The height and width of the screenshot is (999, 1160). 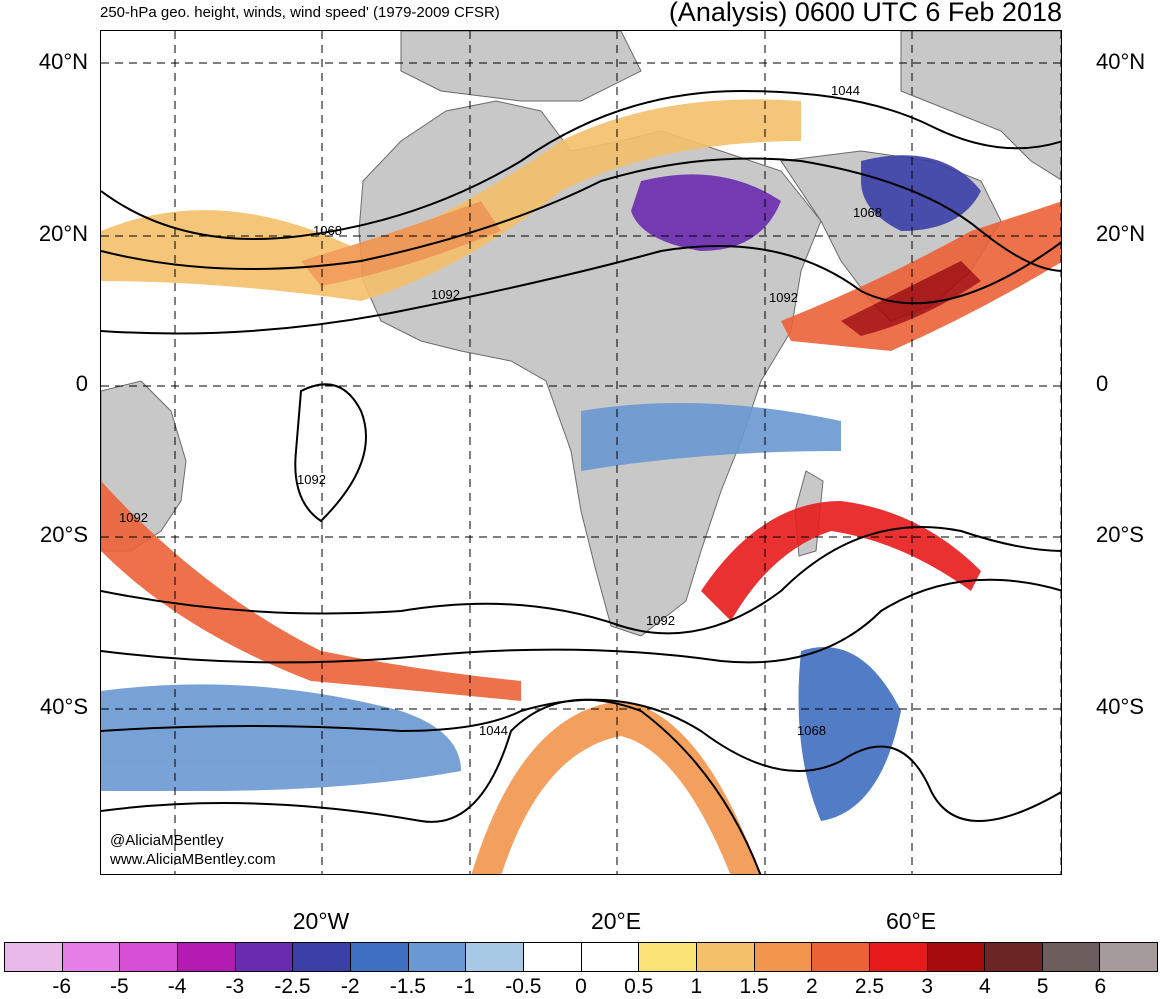 What do you see at coordinates (911, 921) in the screenshot?
I see `lon-label-60e: 60°E` at bounding box center [911, 921].